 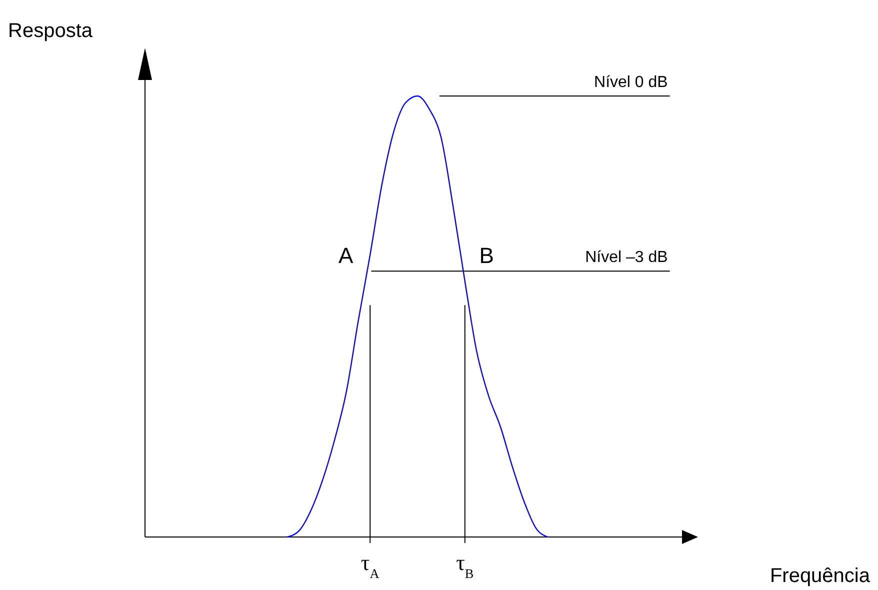 I want to click on ref-line-label: Nível –3 dB, so click(x=626, y=257).